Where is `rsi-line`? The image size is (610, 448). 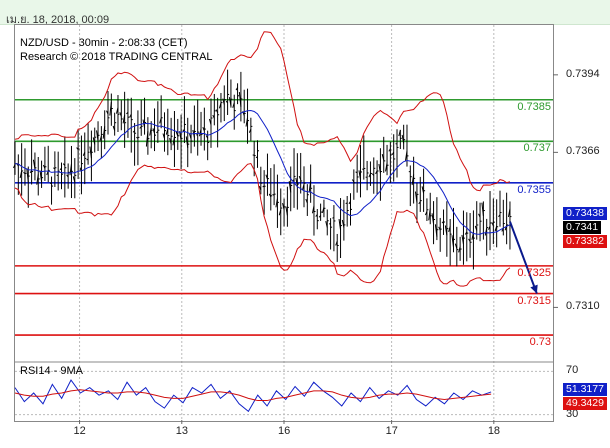
rsi-line is located at coordinates (253, 396).